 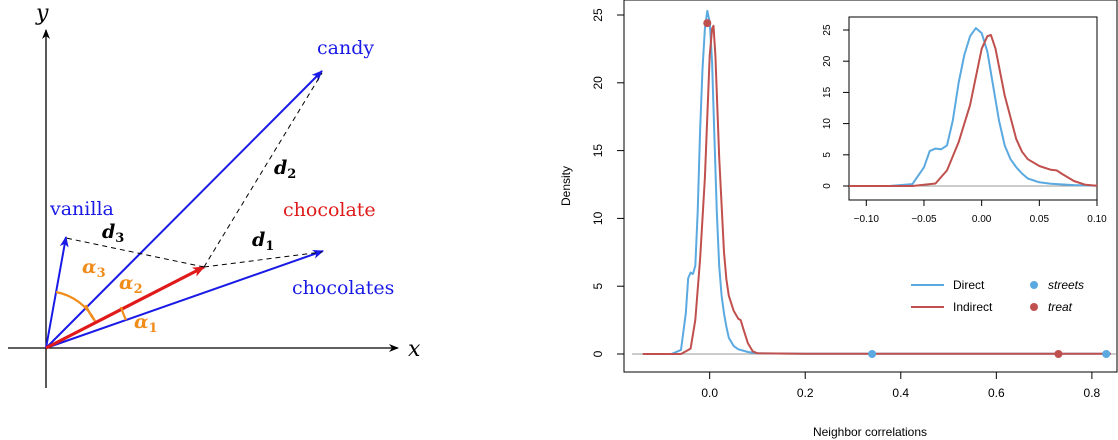 What do you see at coordinates (973, 110) in the screenshot?
I see `inset-series-line-indirect` at bounding box center [973, 110].